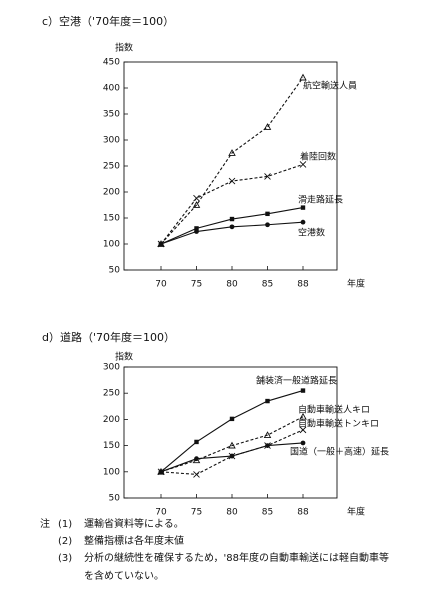  What do you see at coordinates (45, 523) in the screenshot?
I see `notes-label: 注` at bounding box center [45, 523].